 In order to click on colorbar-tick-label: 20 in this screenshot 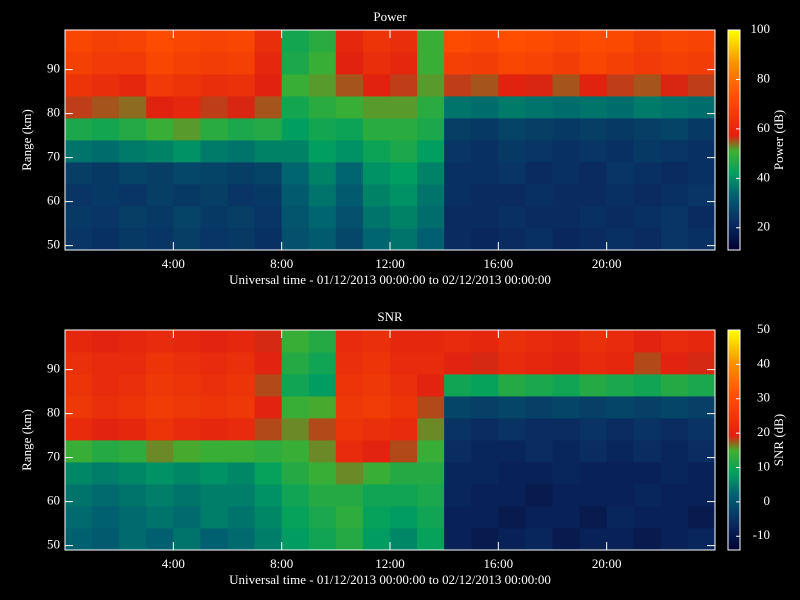, I will do `click(763, 431)`.